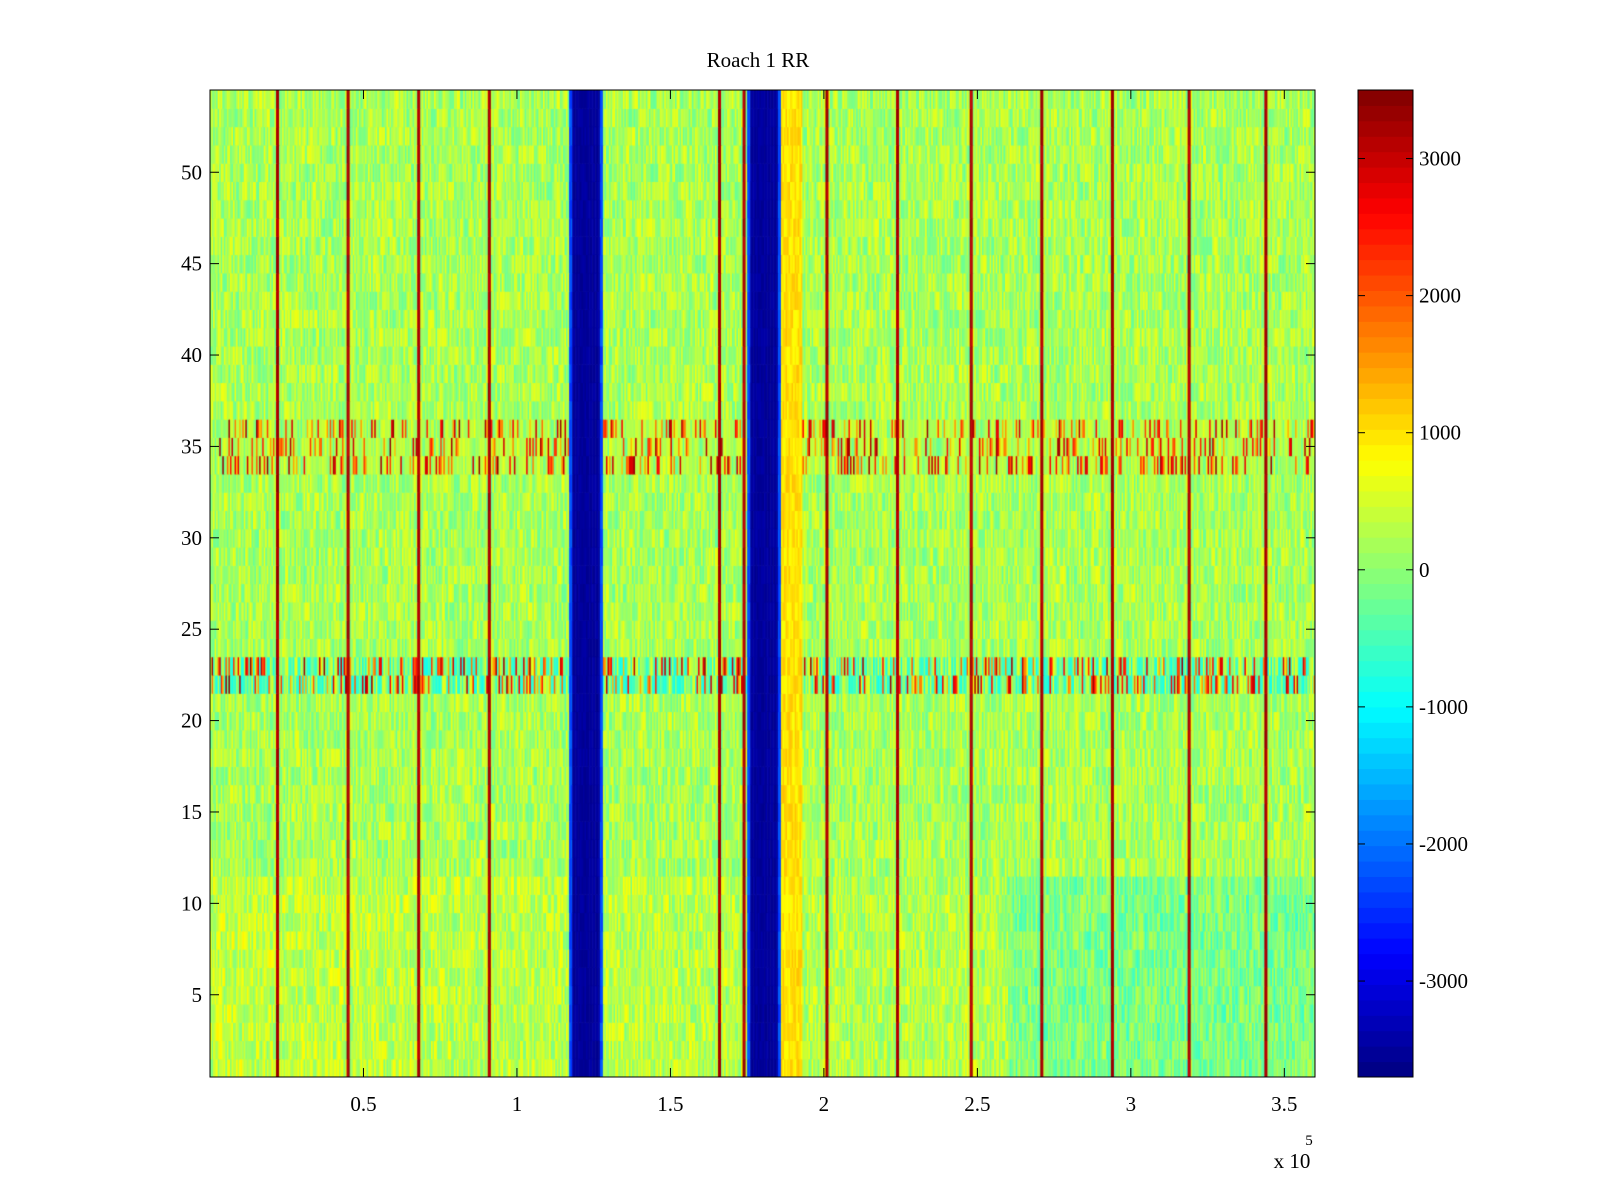 The image size is (1600, 1200). What do you see at coordinates (1443, 707) in the screenshot?
I see `colorbar-tick-label: -1000` at bounding box center [1443, 707].